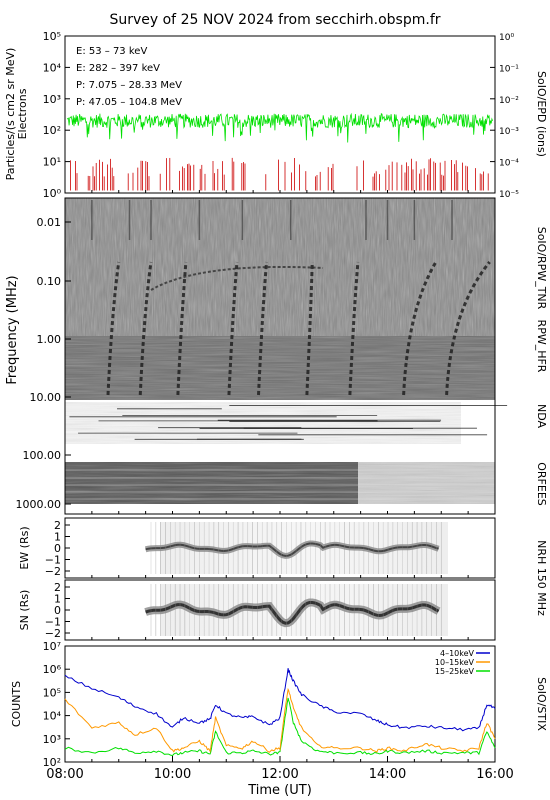 The image size is (550, 800). I want to click on x-tick-label: 16:00, so click(494, 774).